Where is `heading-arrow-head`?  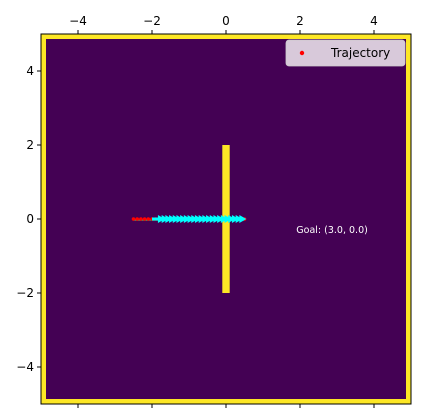
heading-arrow-head is located at coordinates (243, 219).